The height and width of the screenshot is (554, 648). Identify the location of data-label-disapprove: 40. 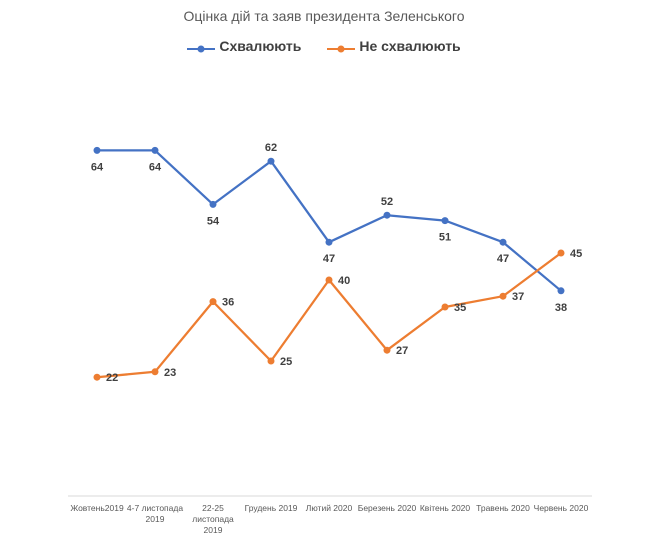
(344, 281).